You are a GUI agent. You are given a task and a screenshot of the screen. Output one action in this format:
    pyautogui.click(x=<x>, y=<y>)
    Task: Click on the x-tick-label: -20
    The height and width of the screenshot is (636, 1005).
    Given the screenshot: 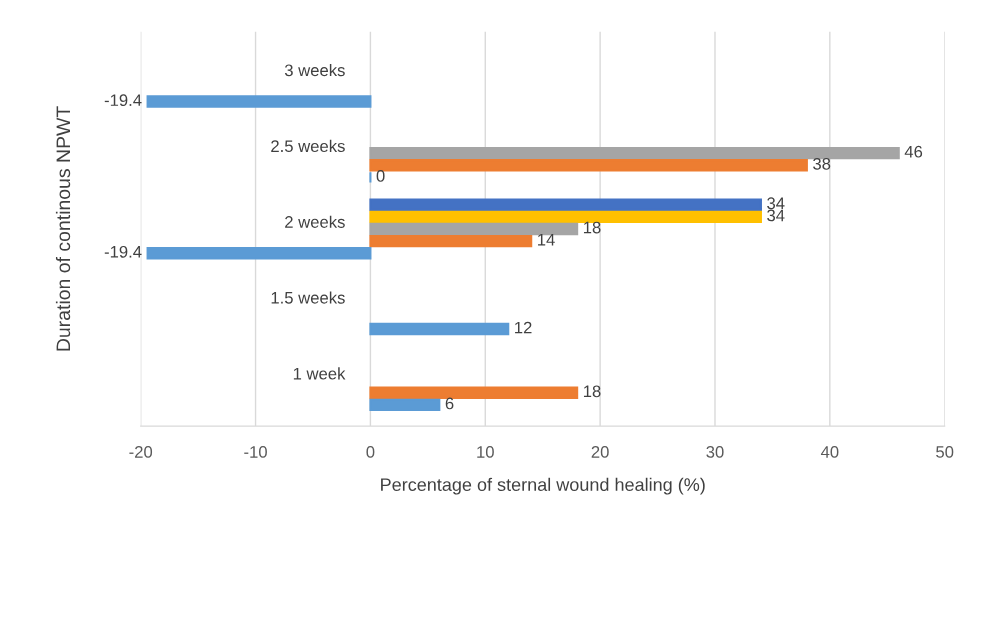 What is the action you would take?
    pyautogui.click(x=141, y=452)
    